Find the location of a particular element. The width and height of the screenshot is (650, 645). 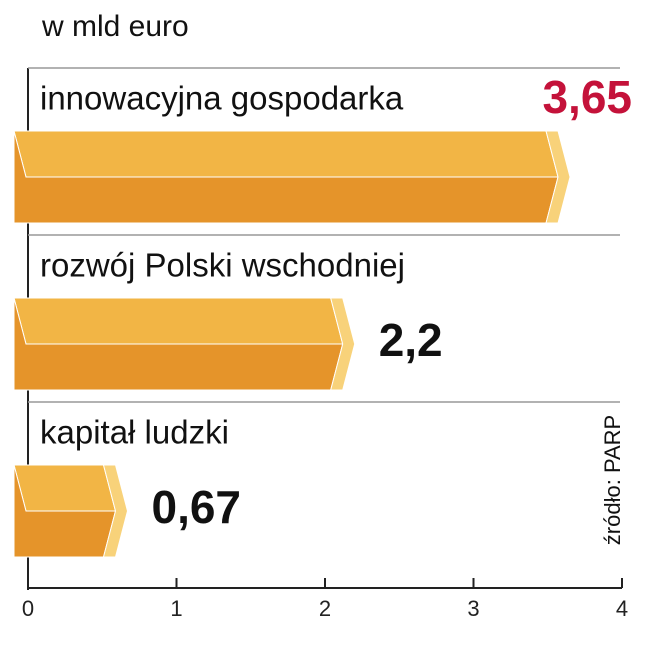

unit-label: w mld euro is located at coordinates (115, 26).